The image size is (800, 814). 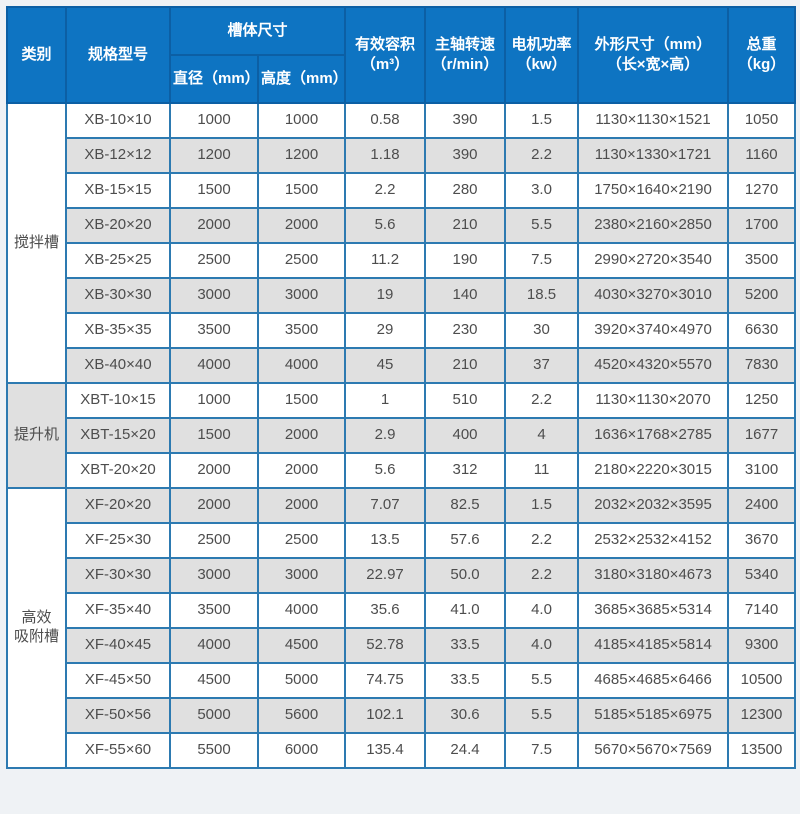 I want to click on speed-cell: 50.0, so click(x=465, y=575).